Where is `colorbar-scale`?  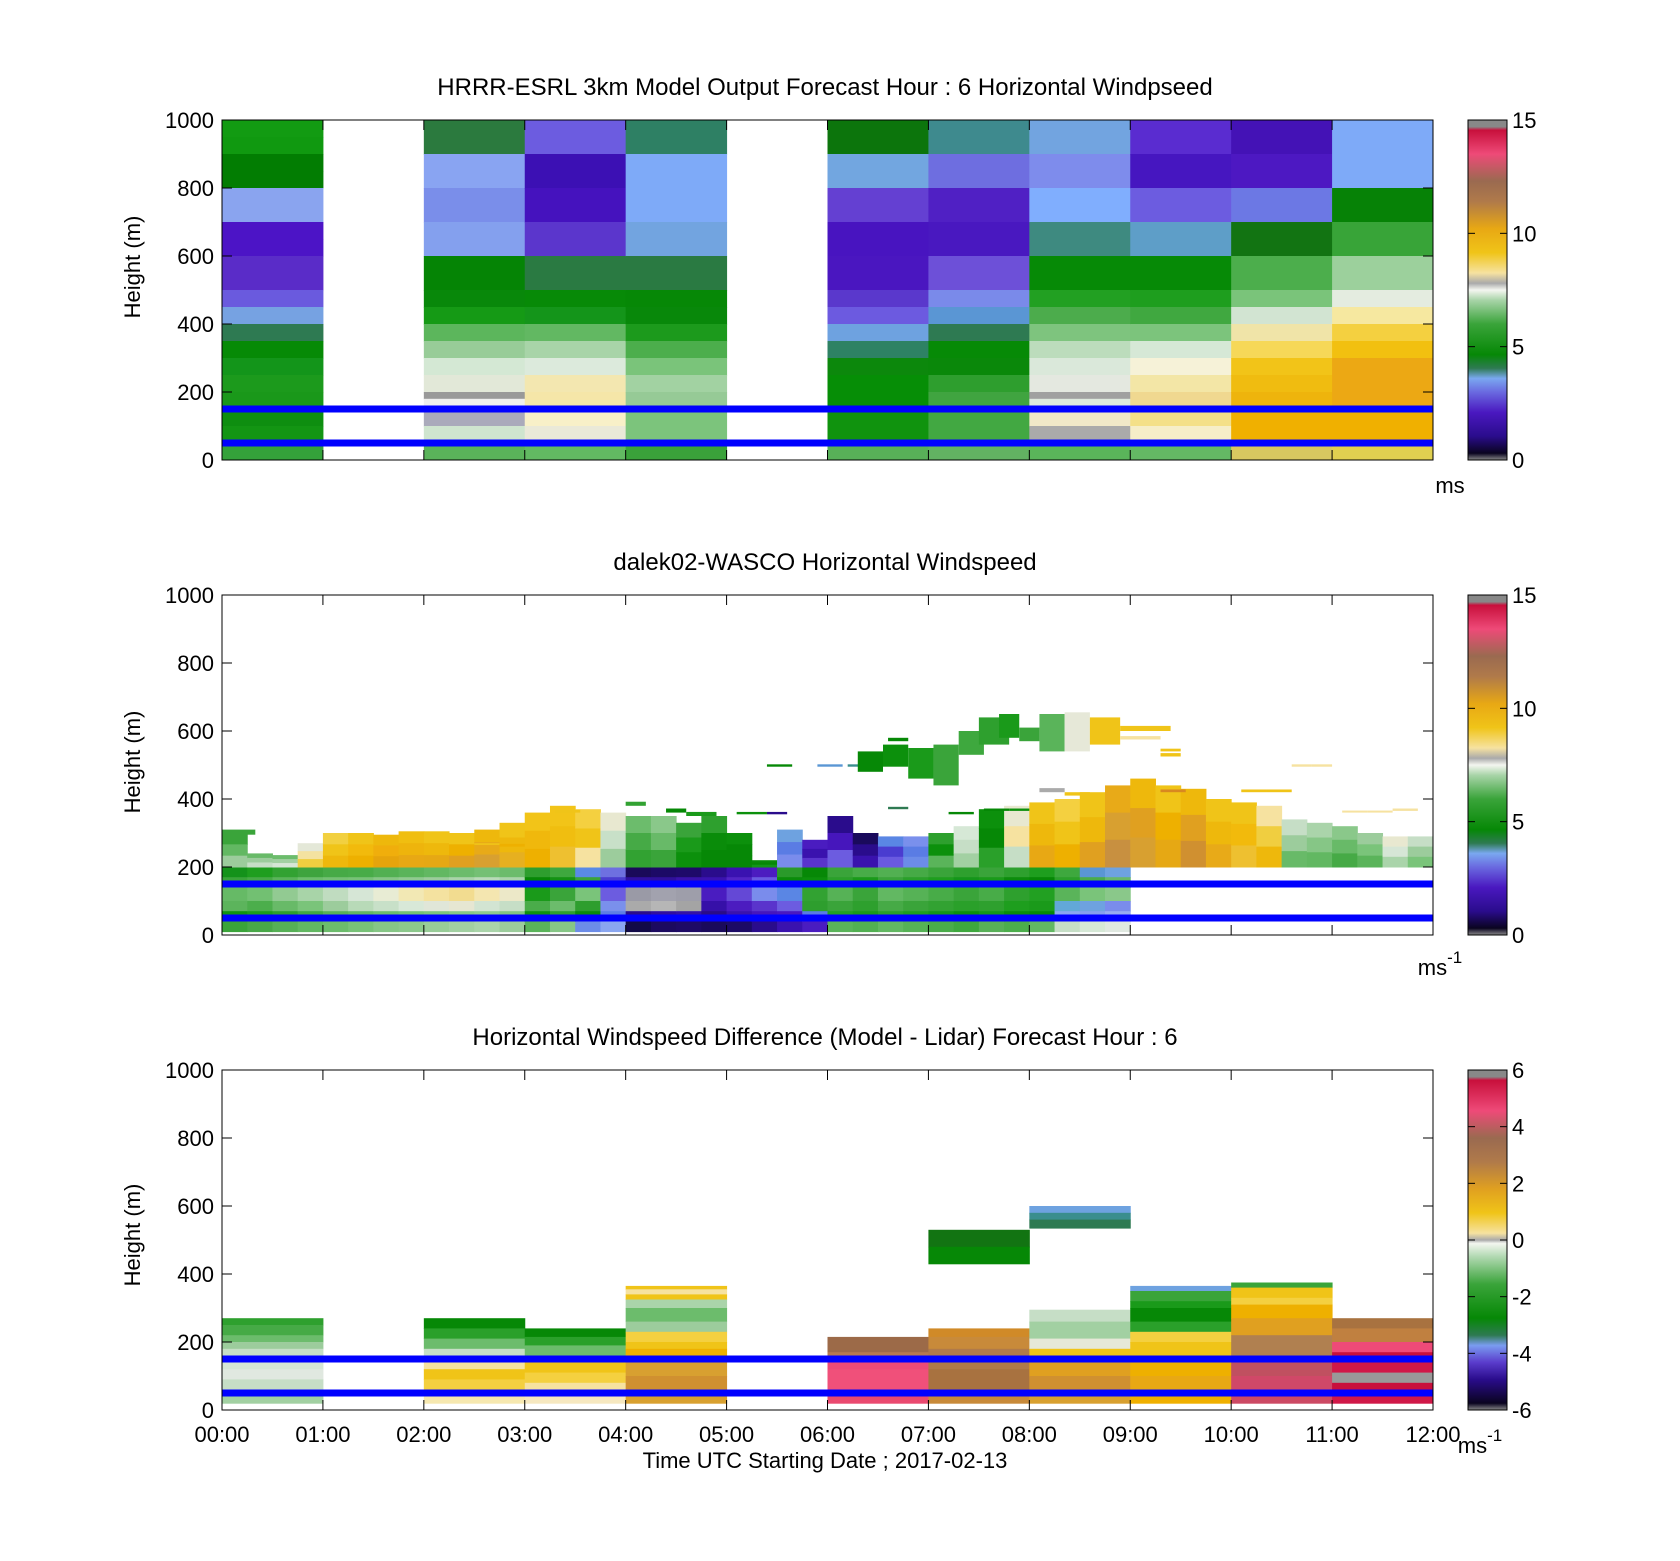
colorbar-scale is located at coordinates (1487, 290).